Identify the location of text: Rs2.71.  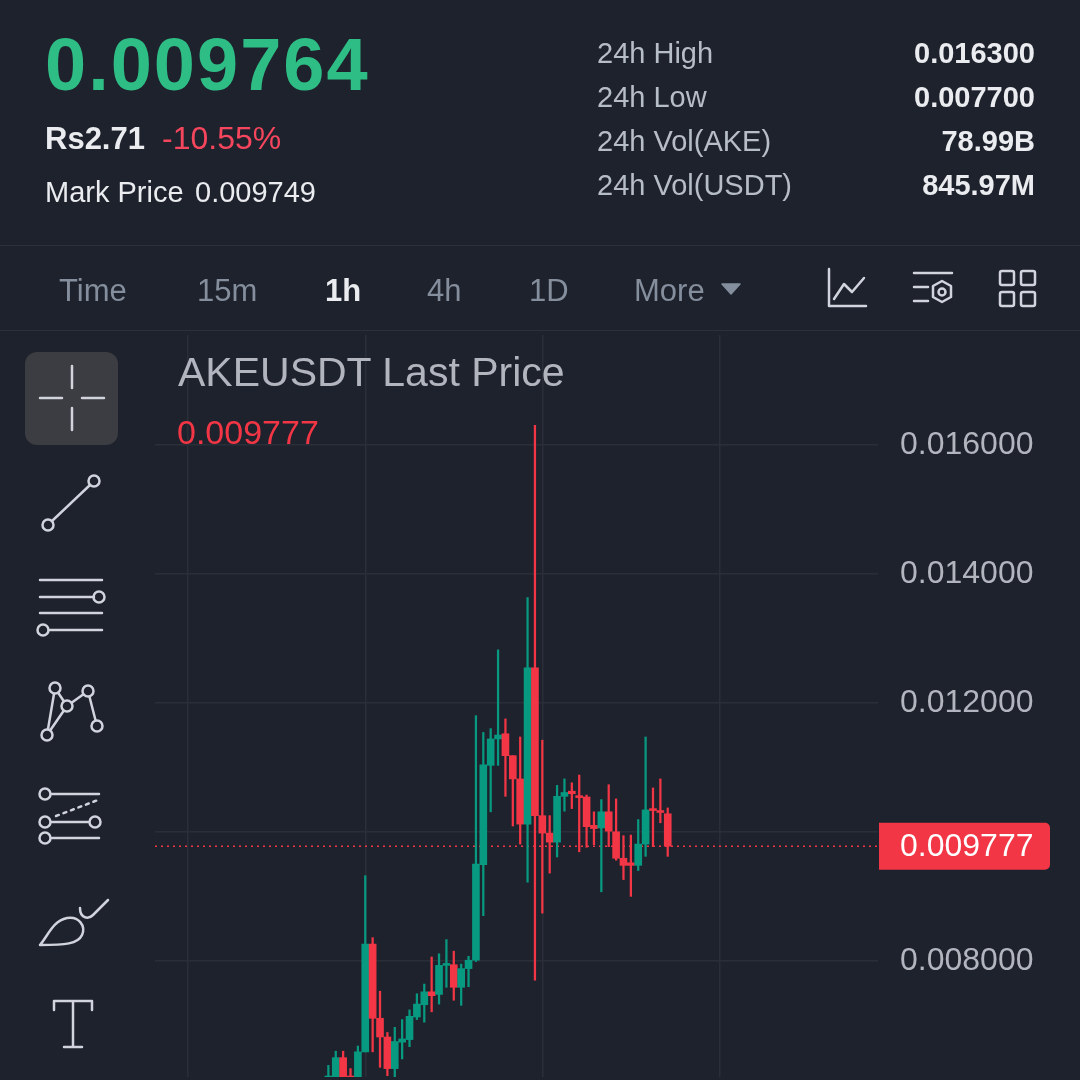
(95, 138).